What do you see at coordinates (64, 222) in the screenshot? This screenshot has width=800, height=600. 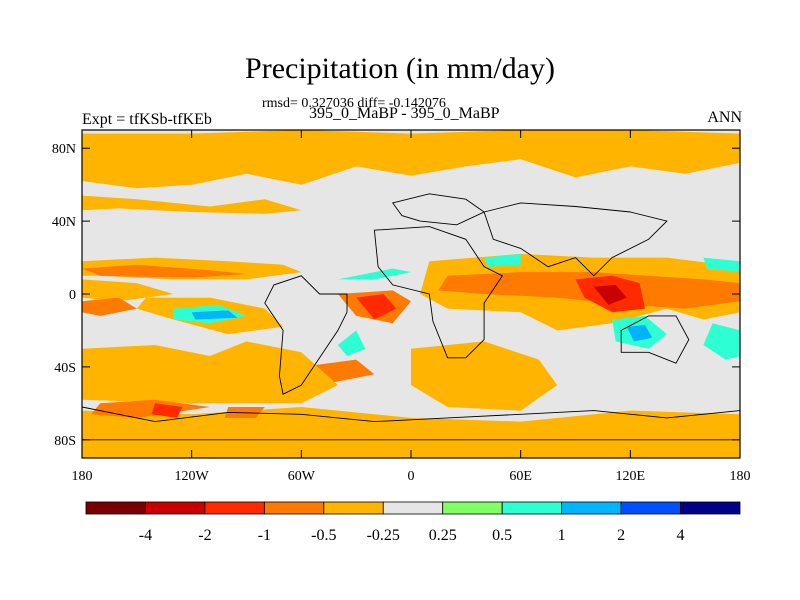 I see `y-tick-label-1: 40N` at bounding box center [64, 222].